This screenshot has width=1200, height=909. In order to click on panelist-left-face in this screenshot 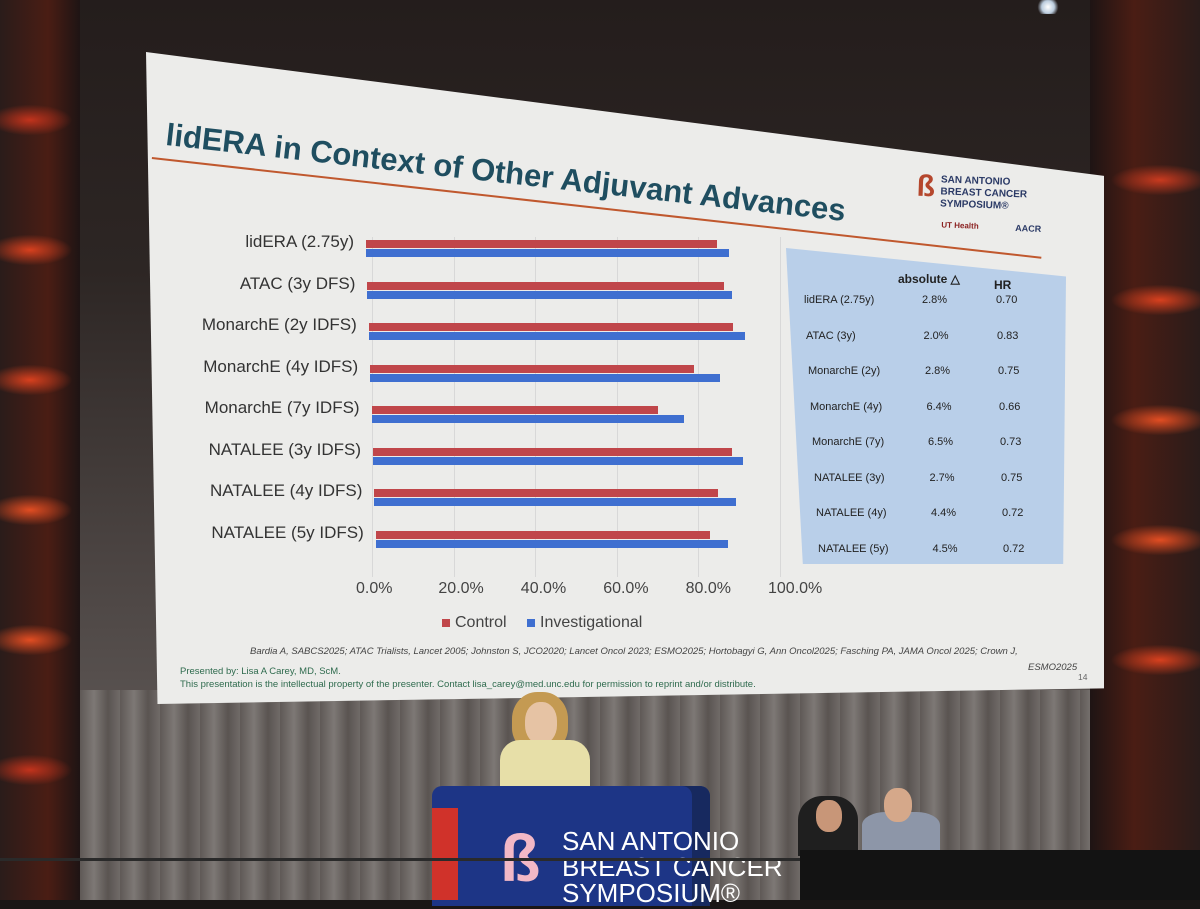, I will do `click(829, 816)`.